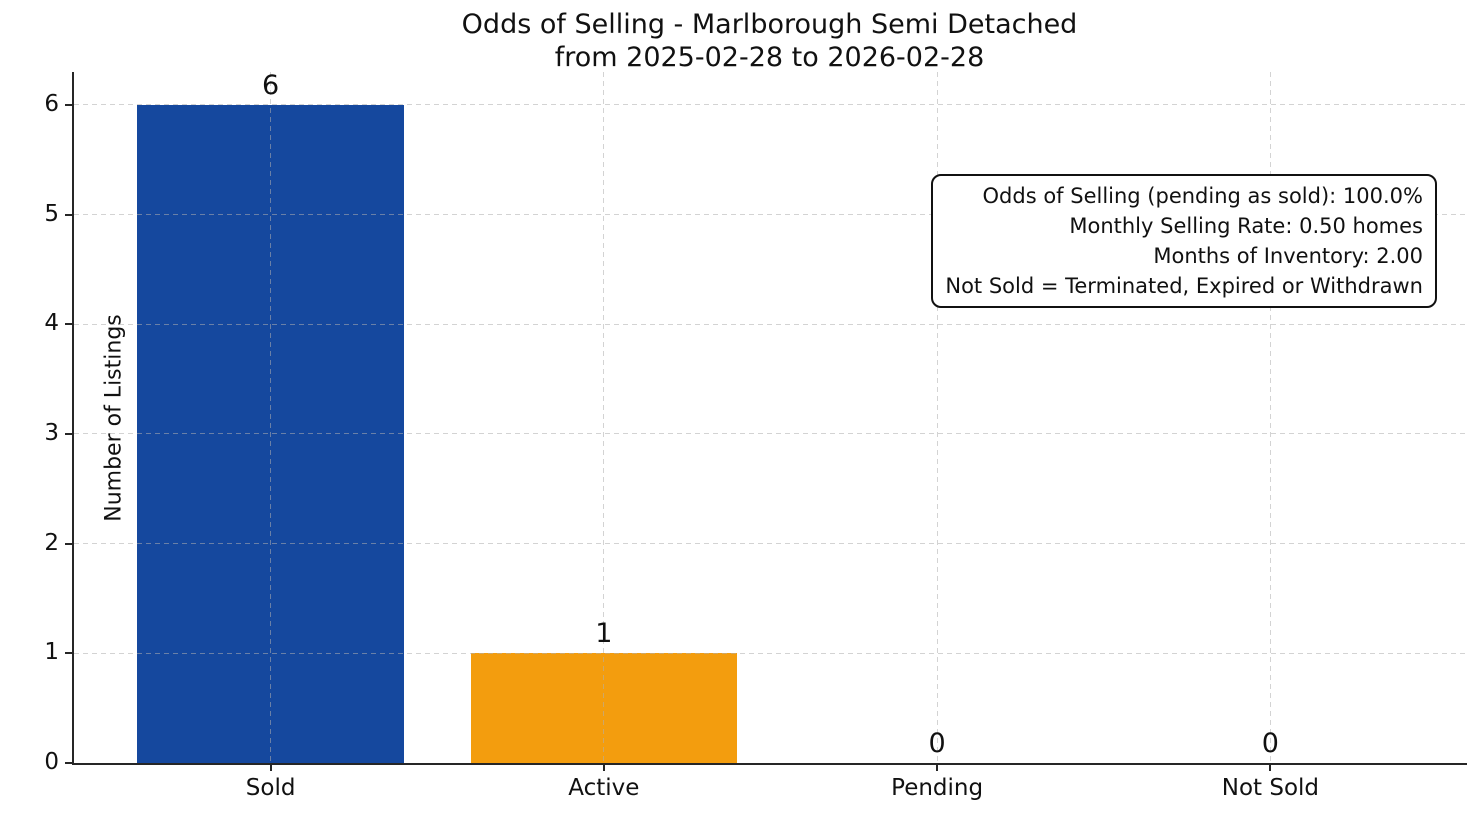 This screenshot has height=816, width=1481. What do you see at coordinates (51, 103) in the screenshot?
I see `y-tick-label: 6` at bounding box center [51, 103].